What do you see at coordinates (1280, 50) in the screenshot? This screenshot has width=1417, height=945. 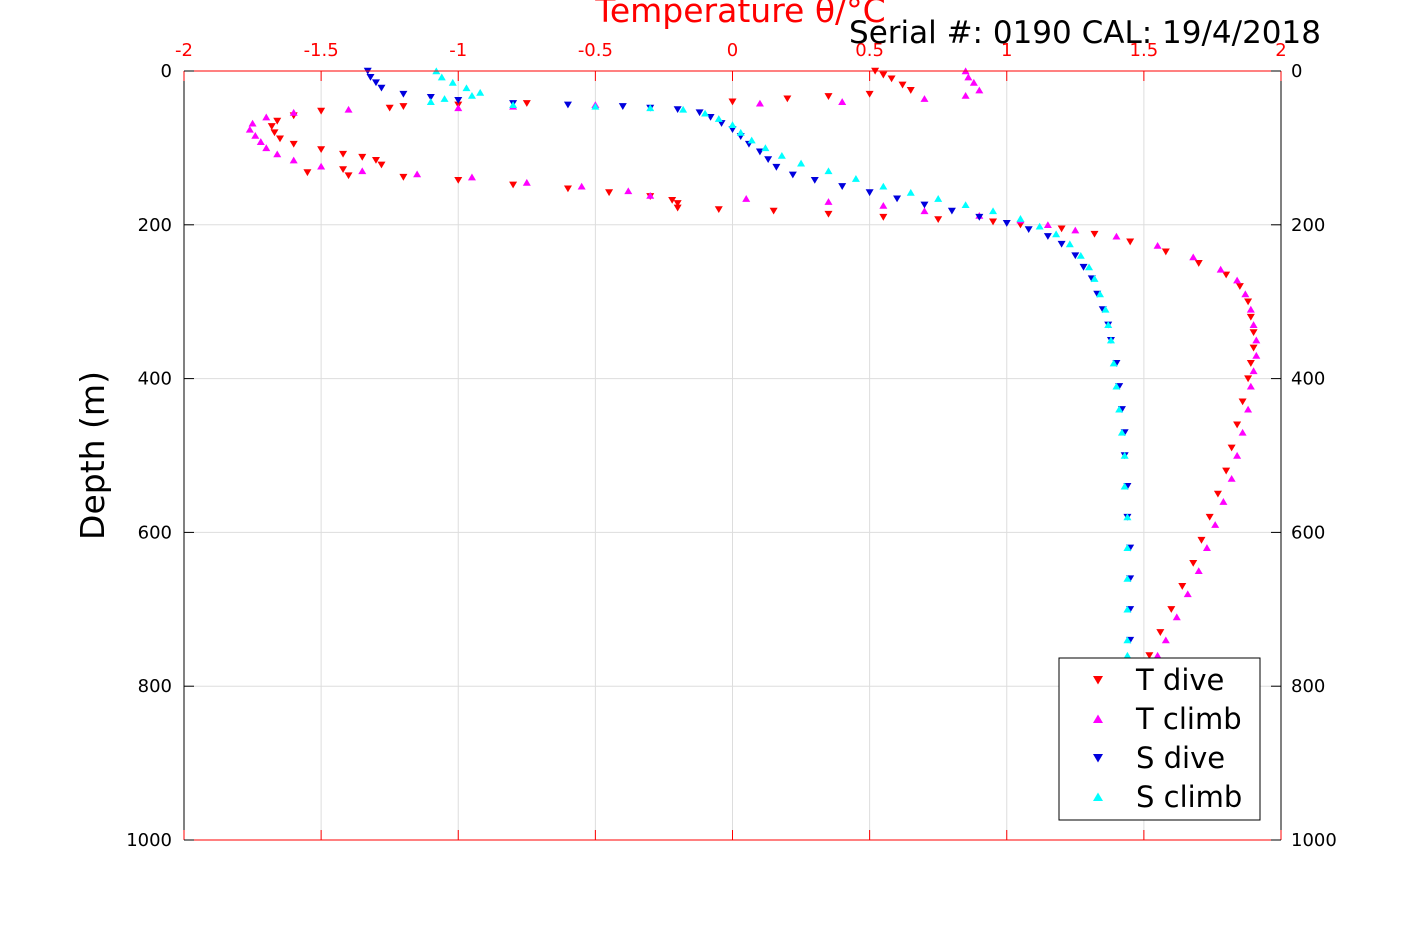 I see `x-tick-label: 2` at bounding box center [1280, 50].